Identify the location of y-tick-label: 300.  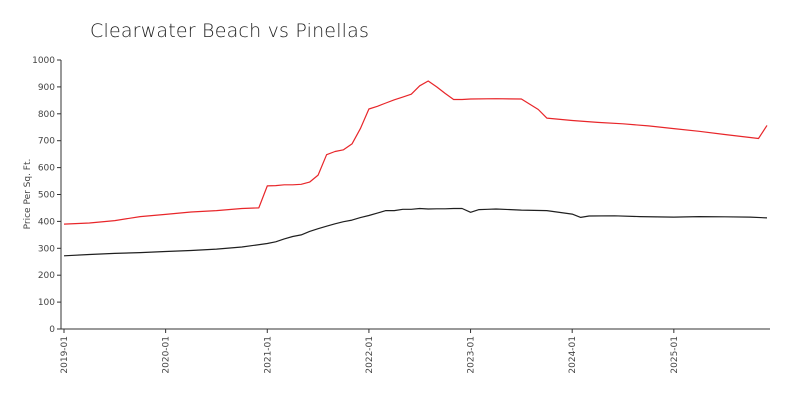
(46, 249).